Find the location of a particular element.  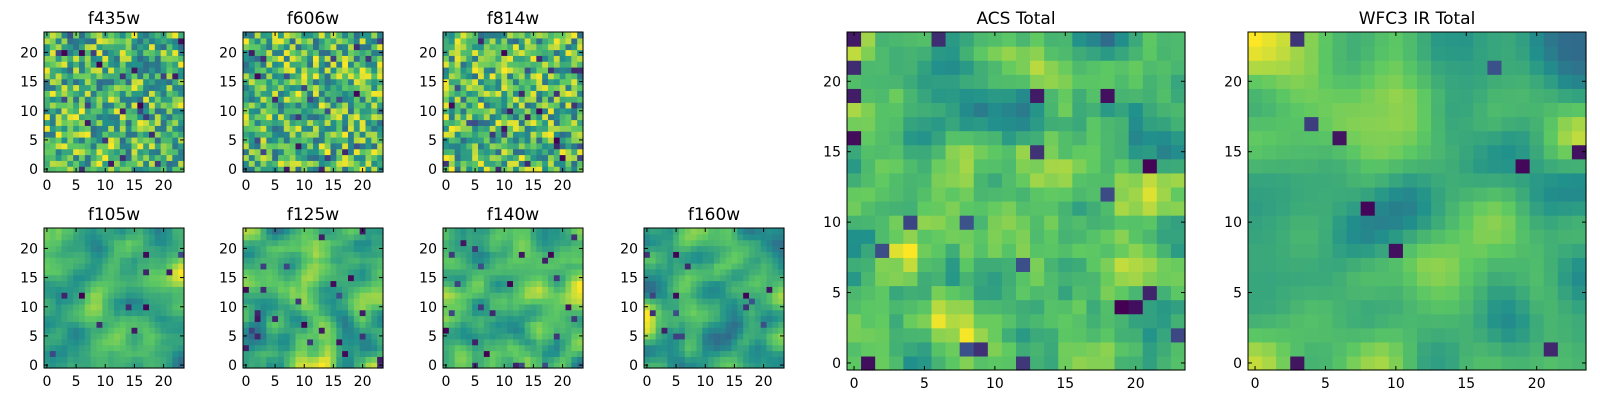

heatmap-cells is located at coordinates (513, 298).